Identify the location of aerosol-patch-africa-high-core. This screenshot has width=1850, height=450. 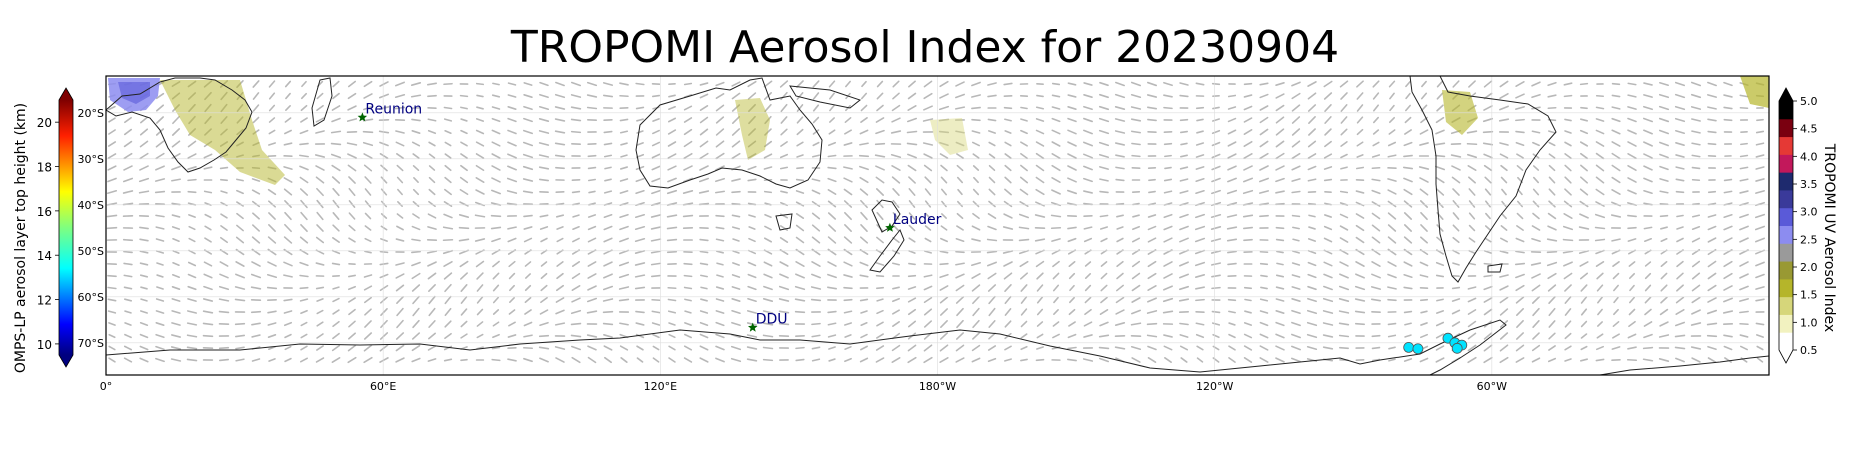
(134, 93).